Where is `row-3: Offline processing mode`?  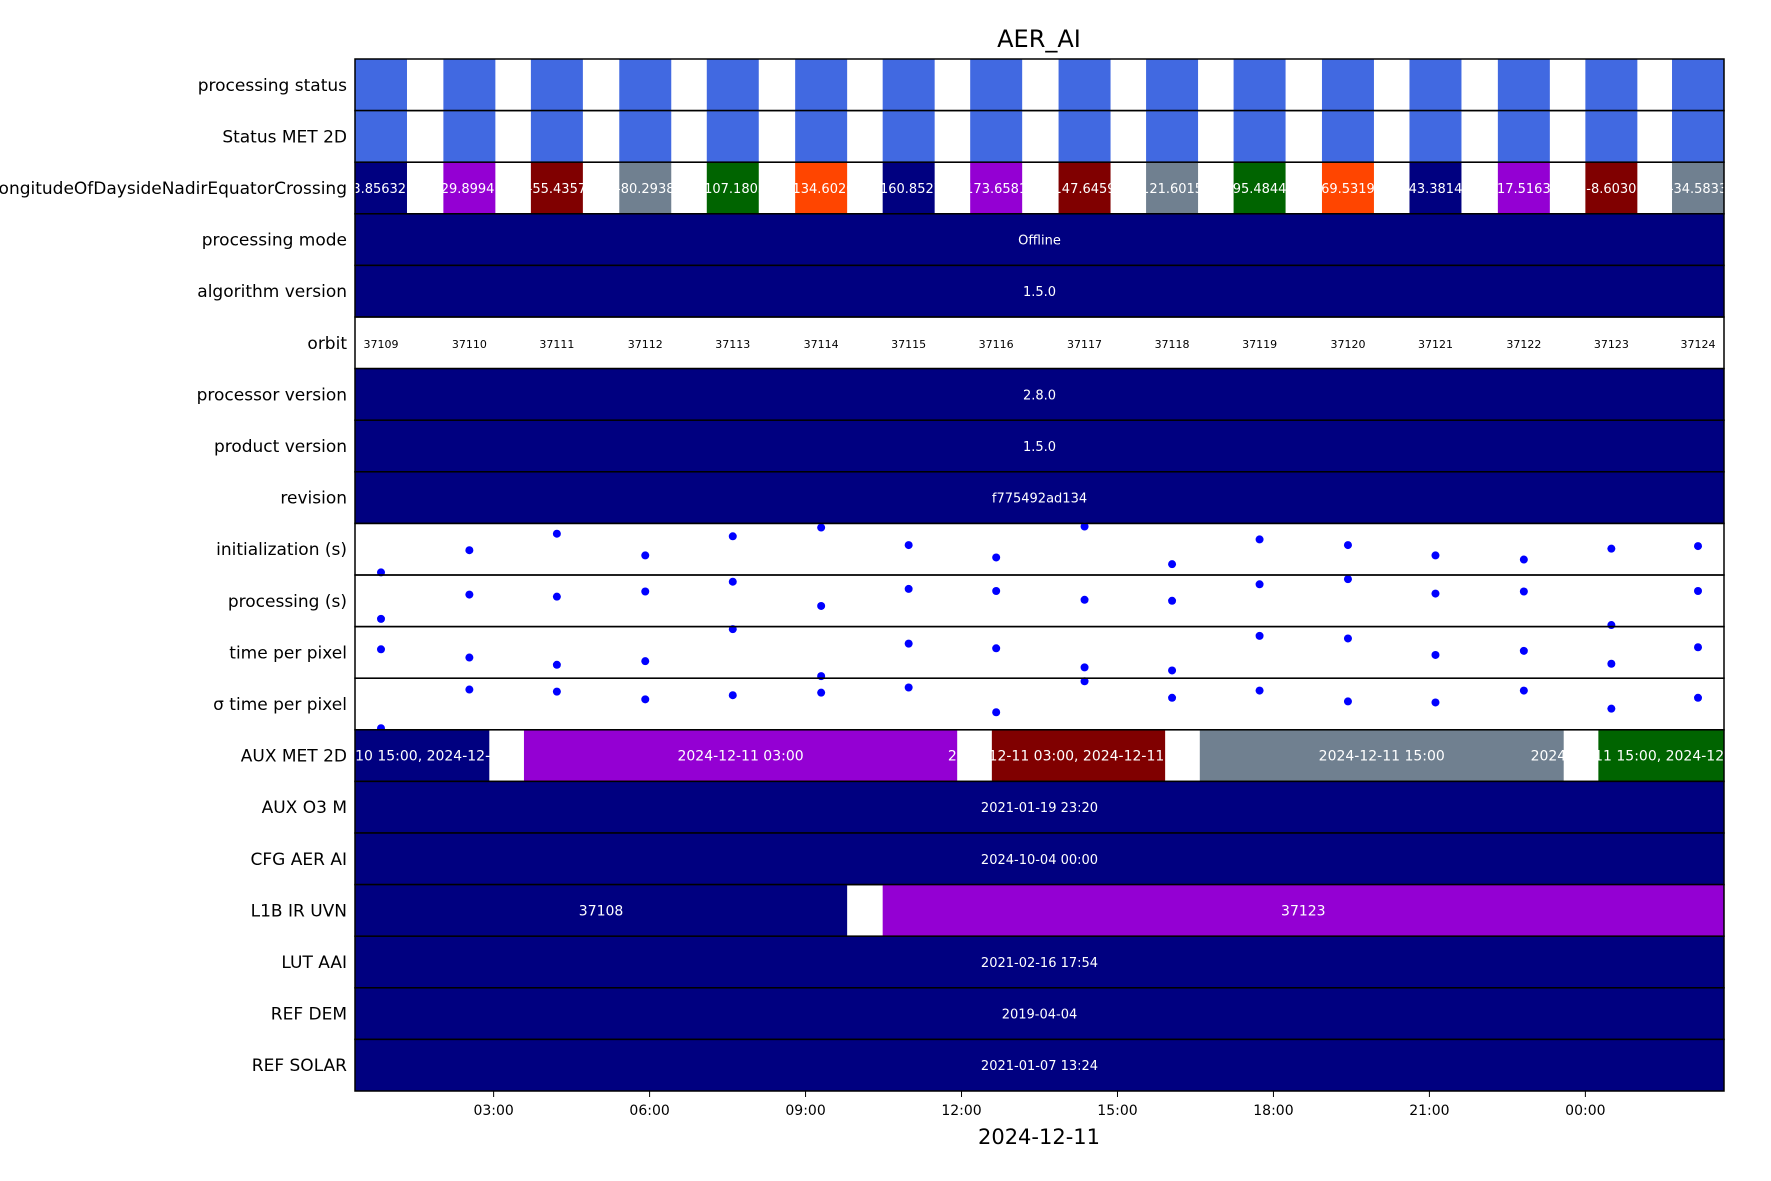
row-3: Offline processing mode is located at coordinates (963, 240).